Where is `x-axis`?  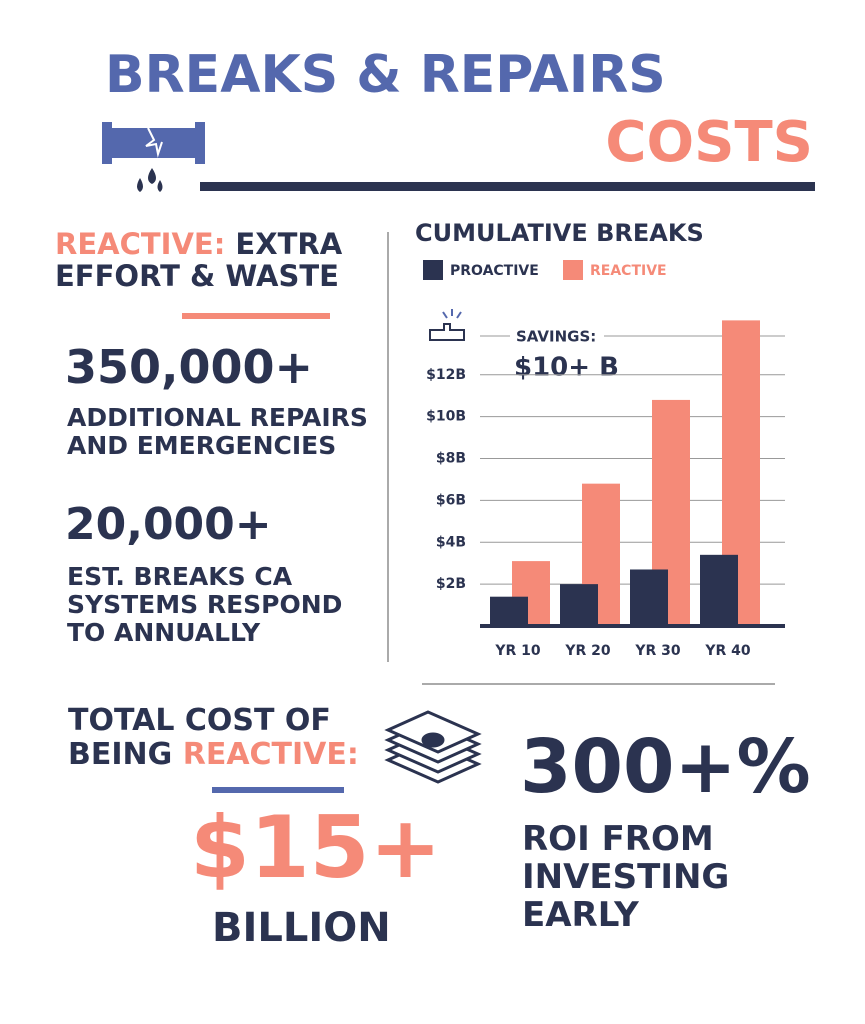 x-axis is located at coordinates (632, 626).